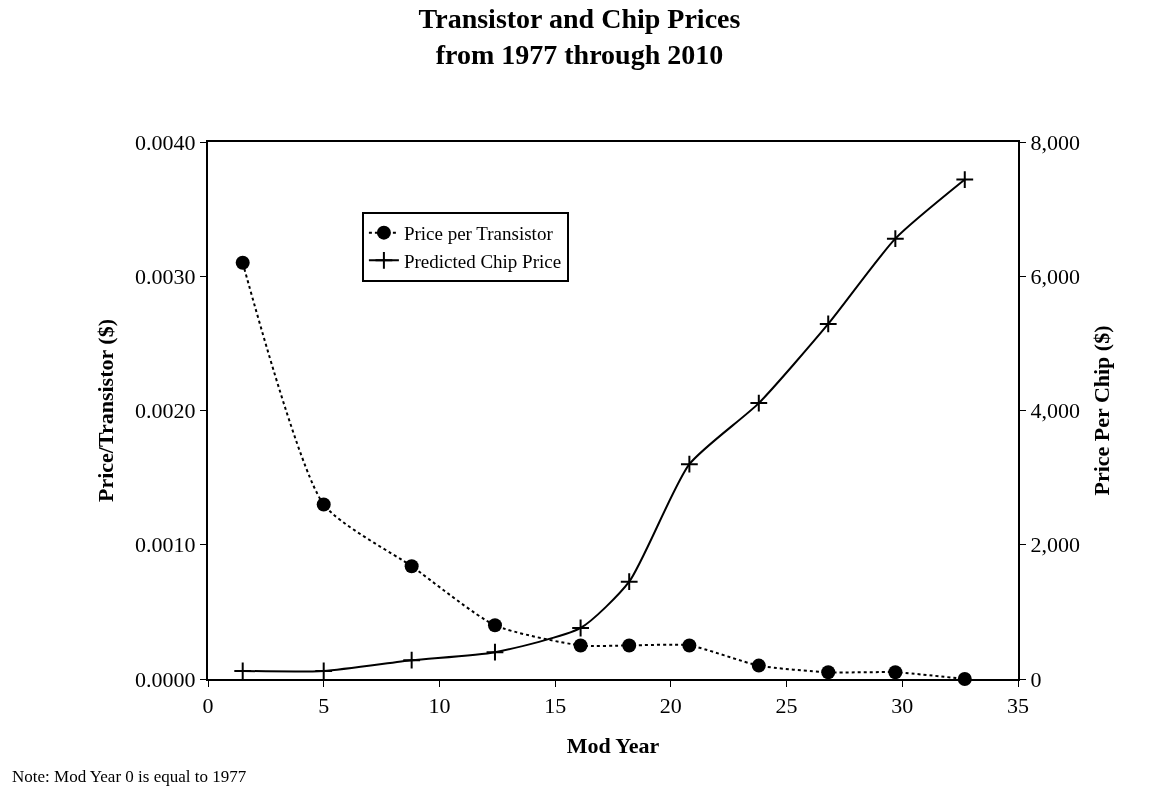 The width and height of the screenshot is (1159, 799). What do you see at coordinates (106, 410) in the screenshot?
I see `y-axis-title: Price/Transistor ($)` at bounding box center [106, 410].